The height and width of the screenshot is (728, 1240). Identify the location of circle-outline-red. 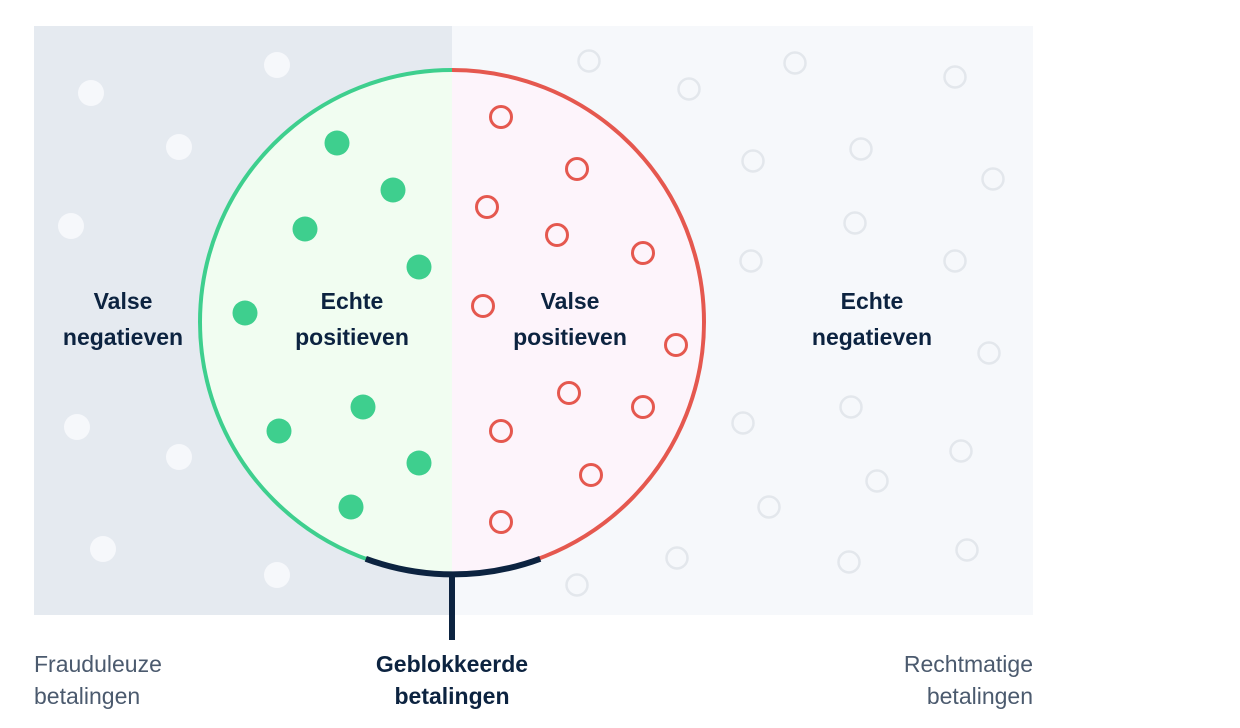
(578, 322).